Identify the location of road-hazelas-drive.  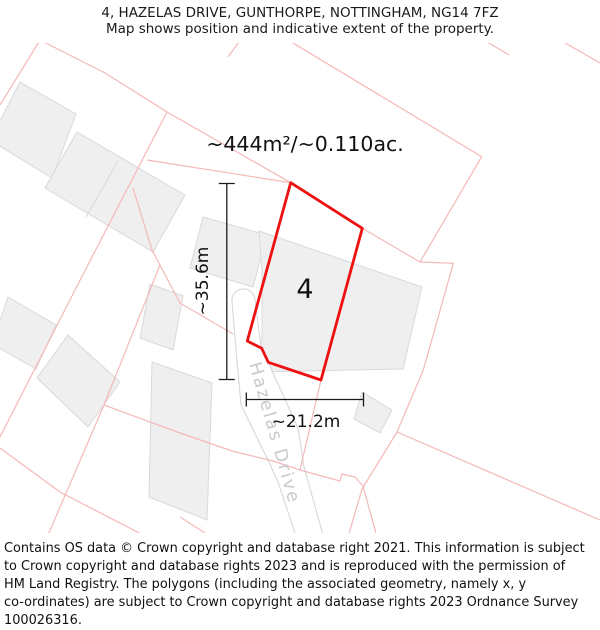
(277, 412).